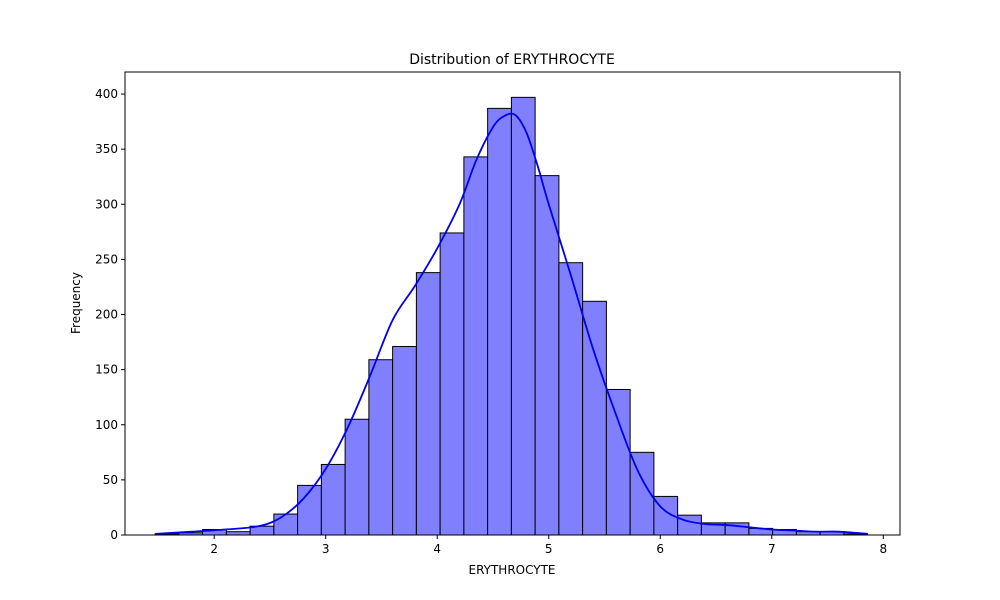  What do you see at coordinates (214, 549) in the screenshot?
I see `x-tick-label: 2` at bounding box center [214, 549].